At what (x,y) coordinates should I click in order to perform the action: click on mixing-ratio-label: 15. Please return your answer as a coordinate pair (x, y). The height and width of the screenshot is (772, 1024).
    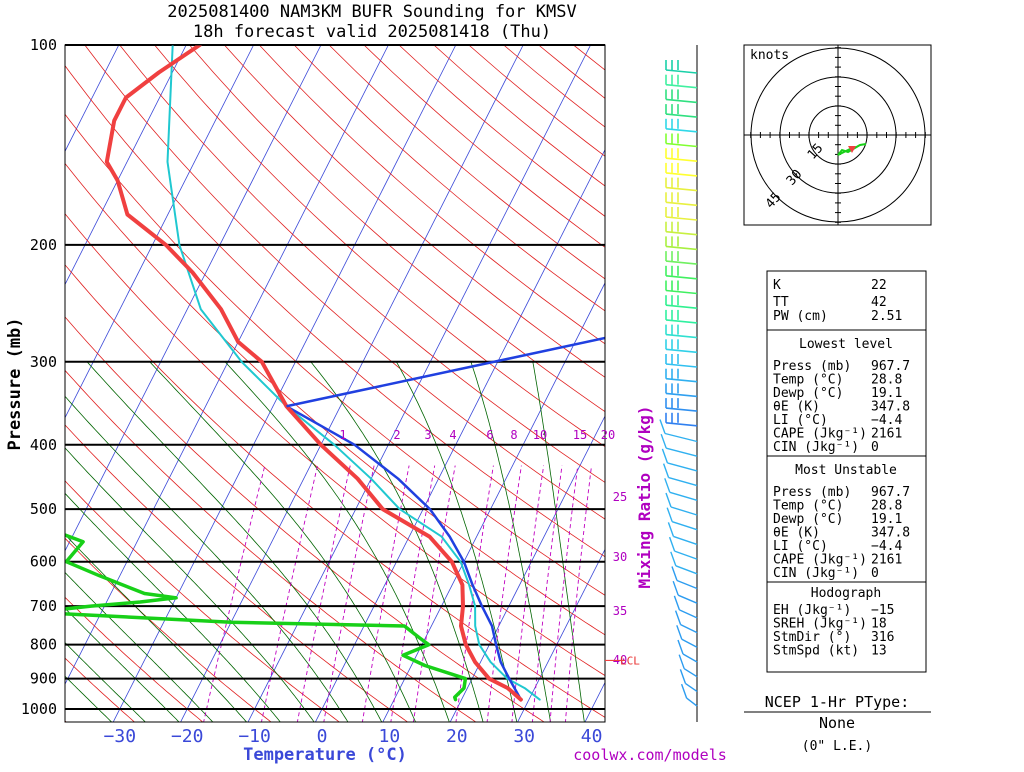
    Looking at the image, I should click on (580, 435).